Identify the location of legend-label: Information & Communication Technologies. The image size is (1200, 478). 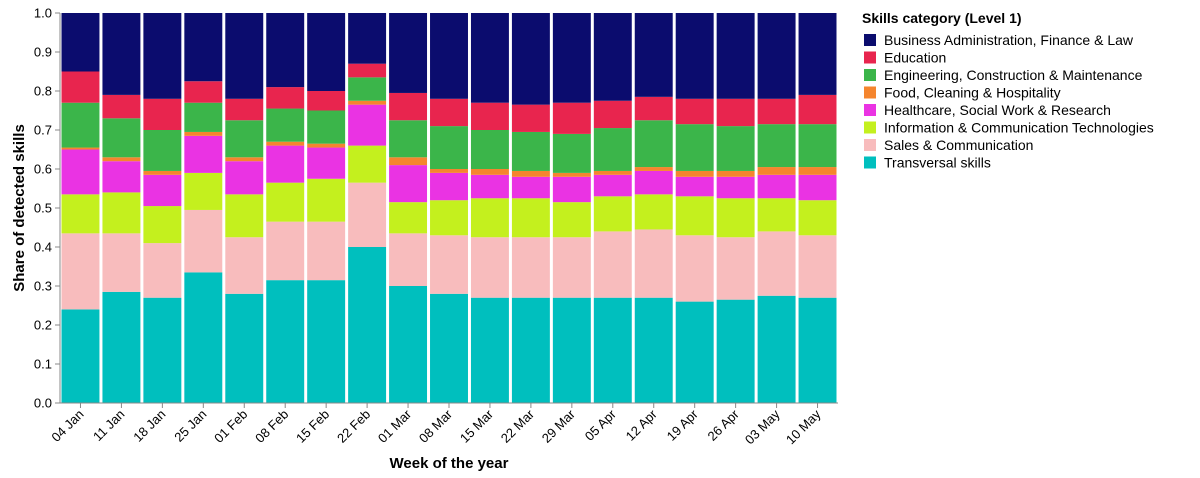
(1019, 128).